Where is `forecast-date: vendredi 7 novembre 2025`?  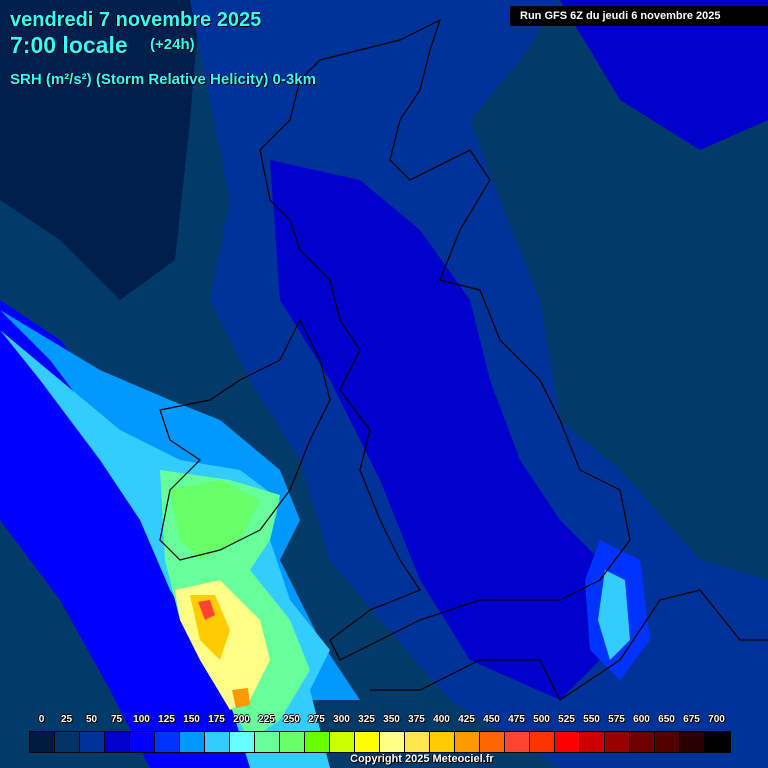 forecast-date: vendredi 7 novembre 2025 is located at coordinates (136, 20).